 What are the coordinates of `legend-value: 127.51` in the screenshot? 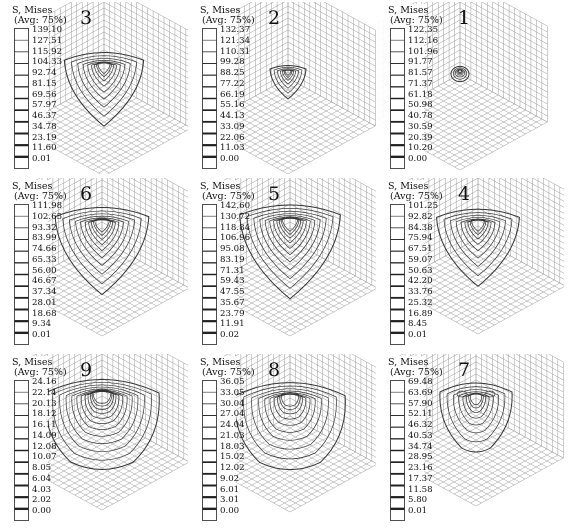 It's located at (47, 40).